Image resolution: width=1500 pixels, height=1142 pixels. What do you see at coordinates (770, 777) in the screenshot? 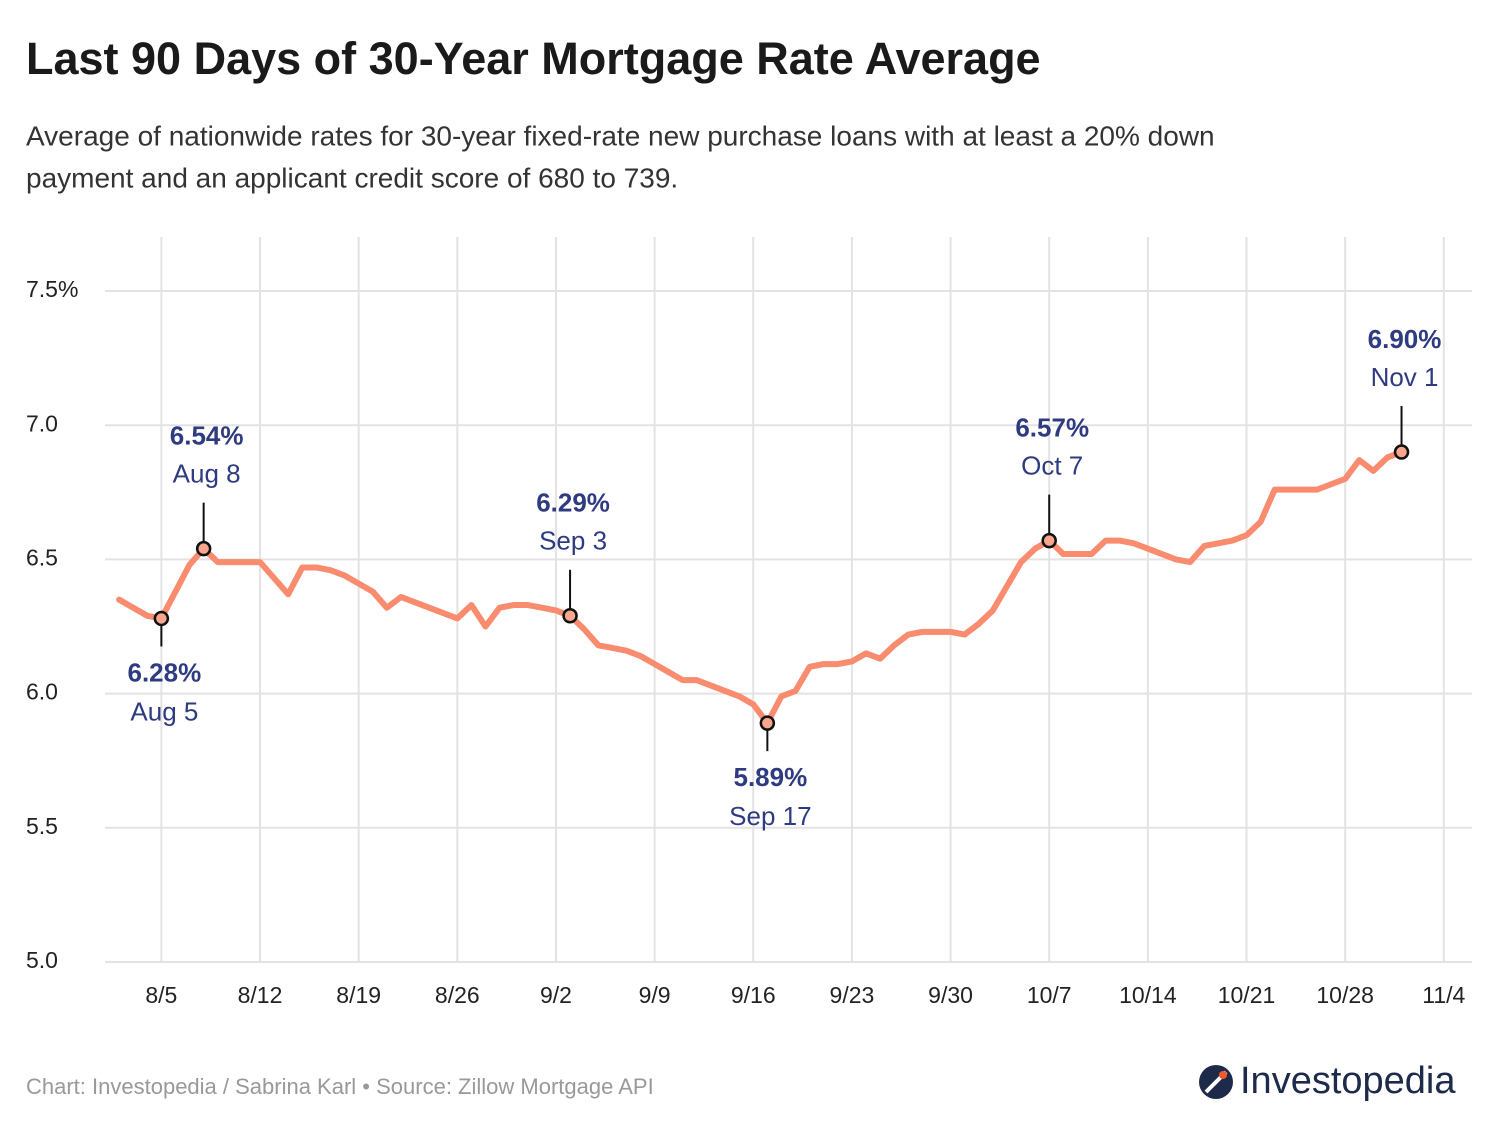
I see `annotation-value: 5.89%` at bounding box center [770, 777].